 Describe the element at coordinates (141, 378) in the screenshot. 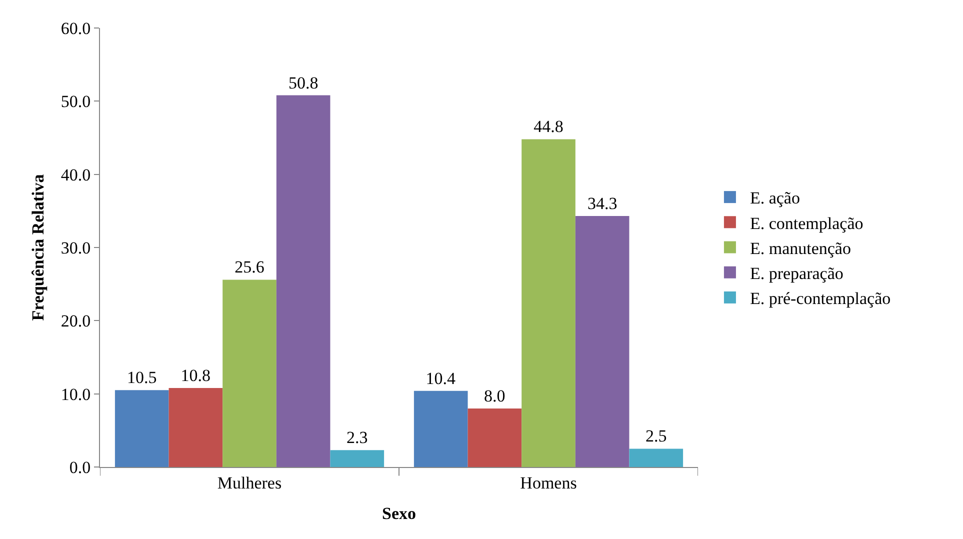

I see `data-label: 10.5` at that location.